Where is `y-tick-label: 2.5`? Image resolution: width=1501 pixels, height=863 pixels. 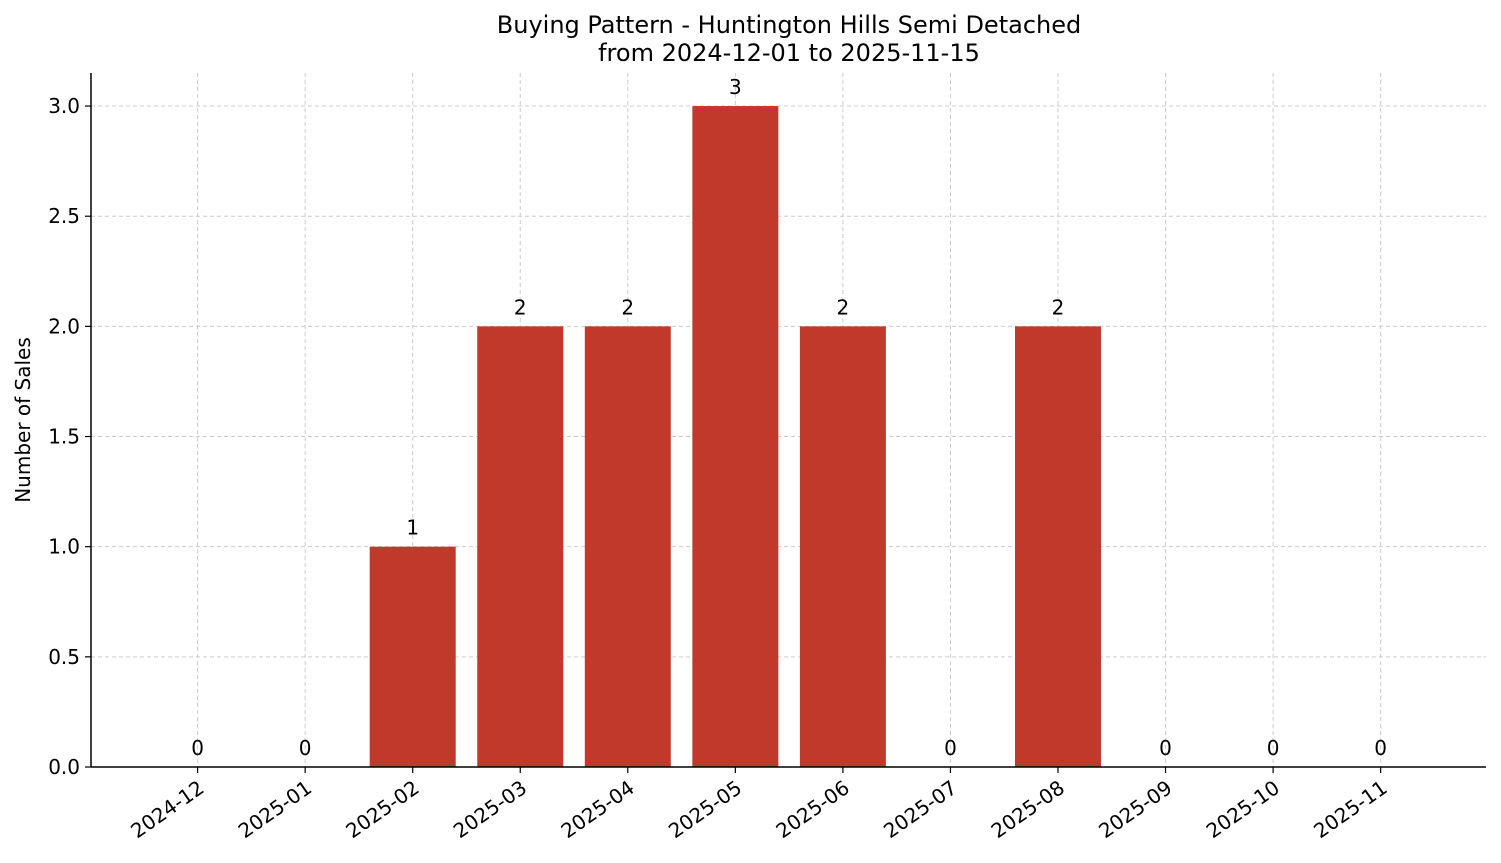
y-tick-label: 2.5 is located at coordinates (64, 216).